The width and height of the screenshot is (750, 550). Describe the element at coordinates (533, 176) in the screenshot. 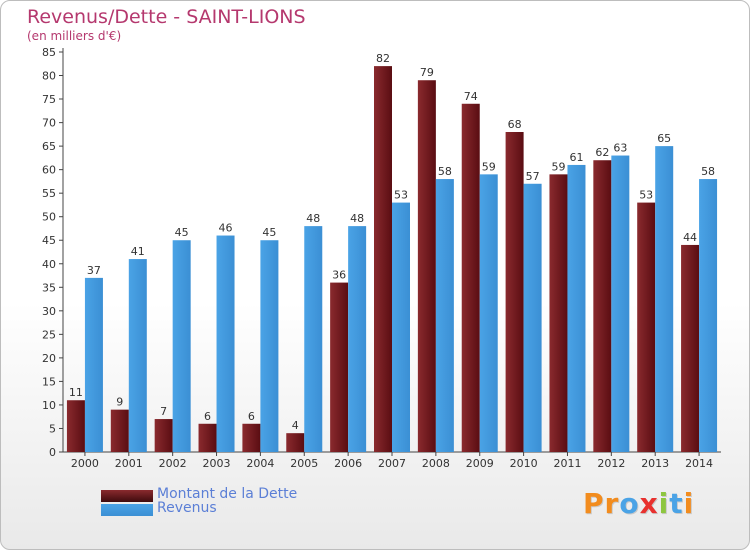

I see `data-label-revenus-2010: 57` at that location.